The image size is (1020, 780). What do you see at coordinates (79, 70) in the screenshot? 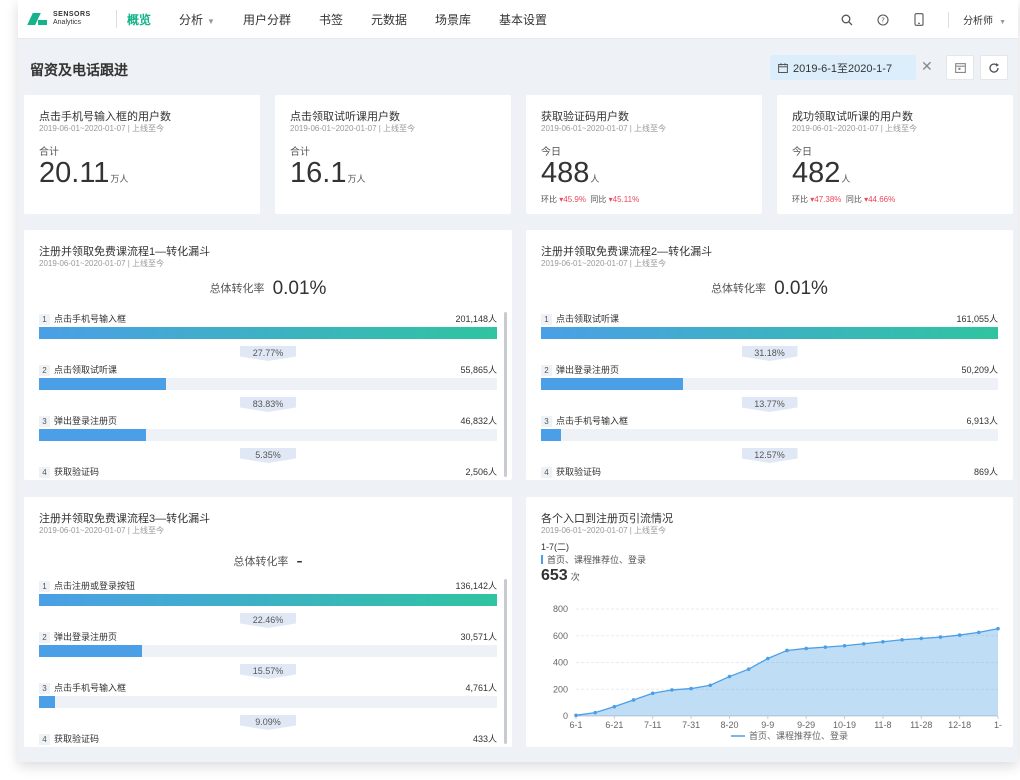
I see `page-title: 留资及电话跟进` at bounding box center [79, 70].